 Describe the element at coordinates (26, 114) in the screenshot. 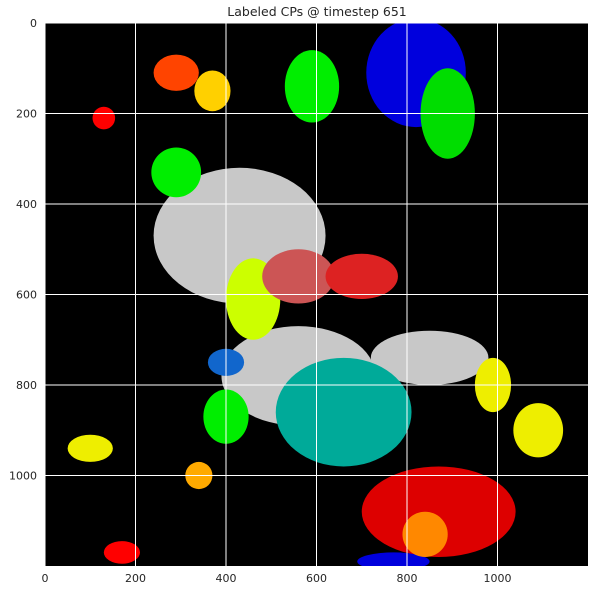

I see `y-tick-label: 200` at that location.